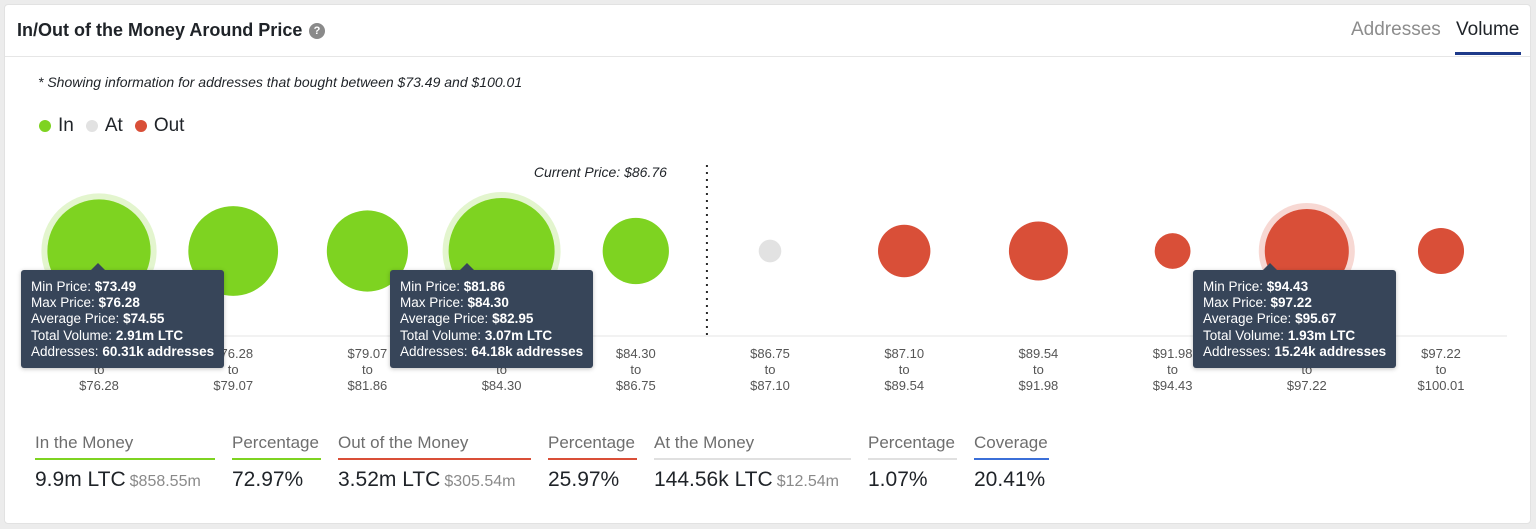 Image resolution: width=1536 pixels, height=529 pixels. What do you see at coordinates (592, 462) in the screenshot?
I see `stat-percentage-out: Percentage 25.97%` at bounding box center [592, 462].